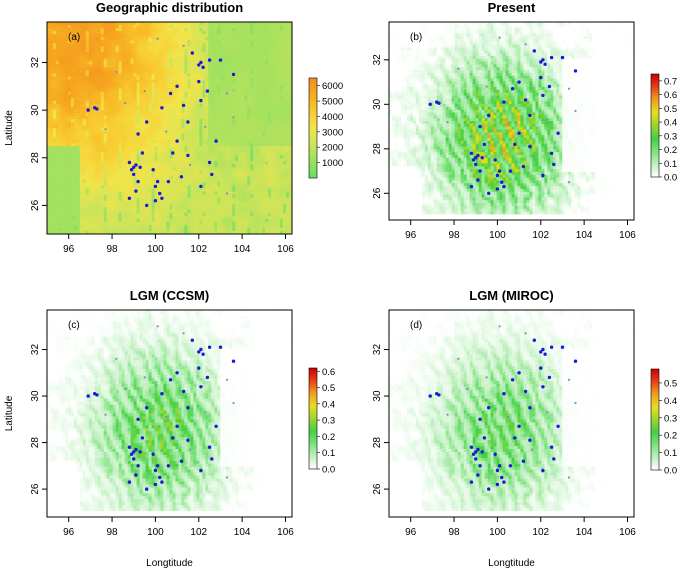 The width and height of the screenshot is (685, 574). I want to click on legend-tick-label: 2000, so click(332, 148).